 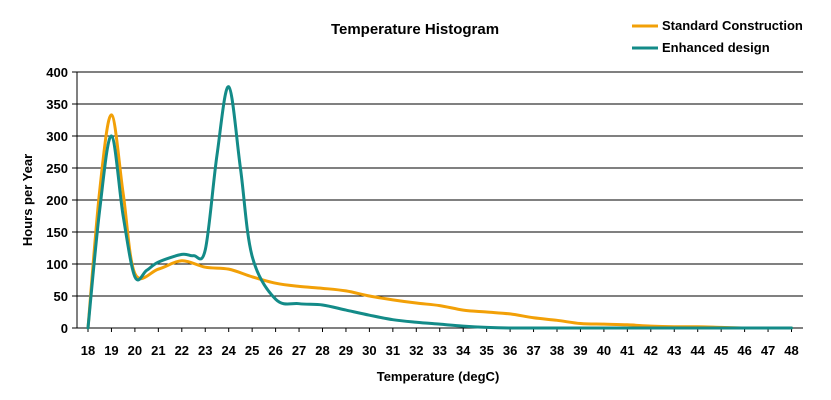 What do you see at coordinates (182, 350) in the screenshot?
I see `x-tick-label-22: 22` at bounding box center [182, 350].